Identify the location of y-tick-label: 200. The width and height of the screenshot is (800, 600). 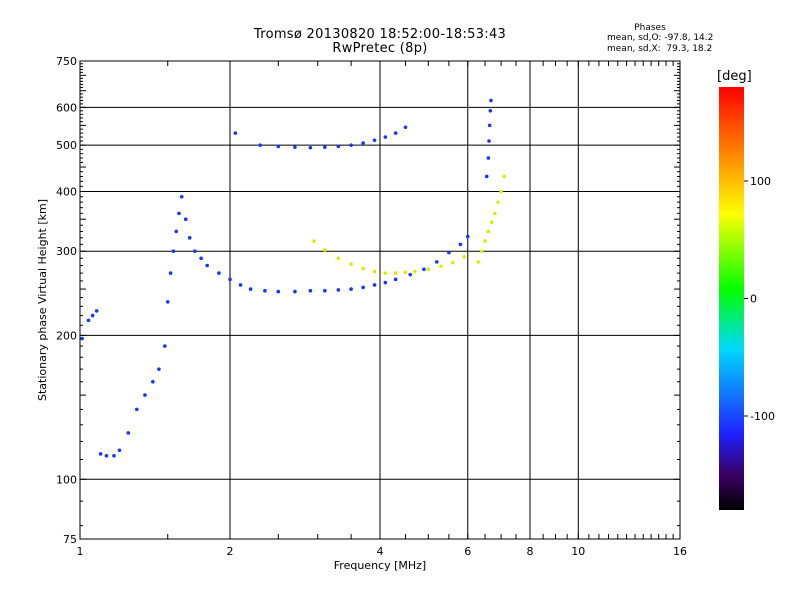
(66, 335).